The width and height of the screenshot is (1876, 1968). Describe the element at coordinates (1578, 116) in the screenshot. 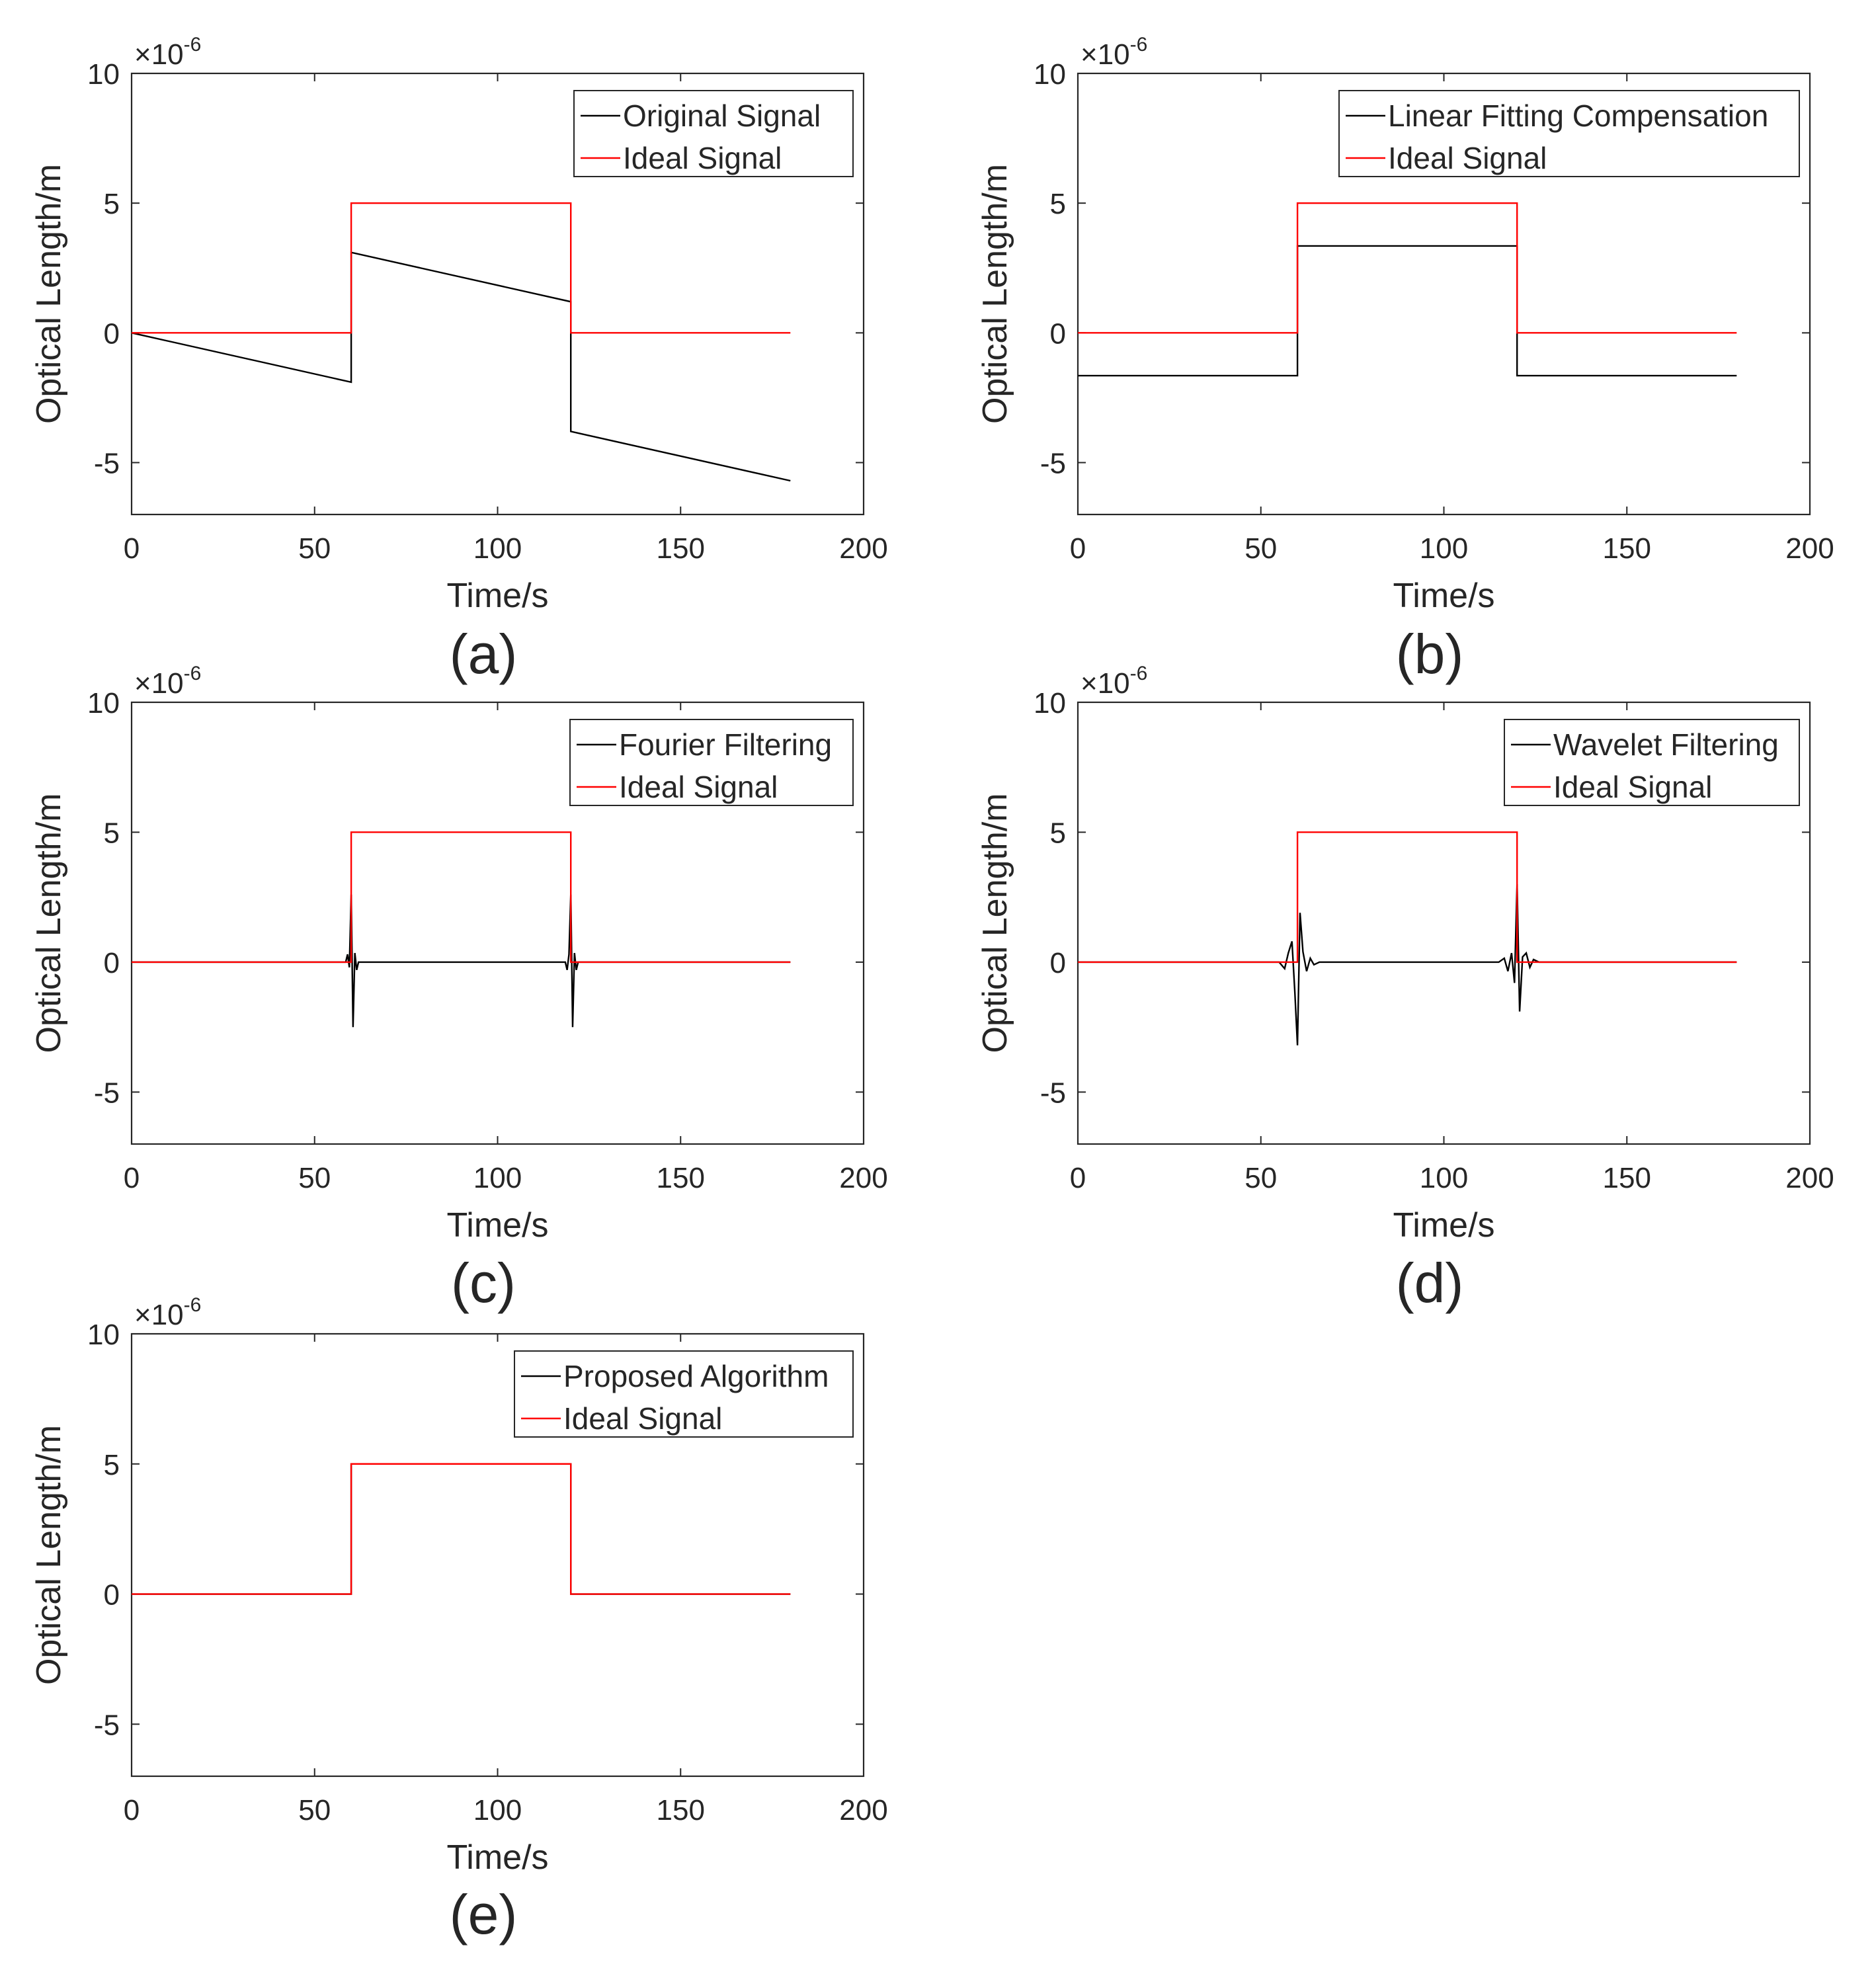

I see `legend-label: Linear Fitting Compensation` at that location.